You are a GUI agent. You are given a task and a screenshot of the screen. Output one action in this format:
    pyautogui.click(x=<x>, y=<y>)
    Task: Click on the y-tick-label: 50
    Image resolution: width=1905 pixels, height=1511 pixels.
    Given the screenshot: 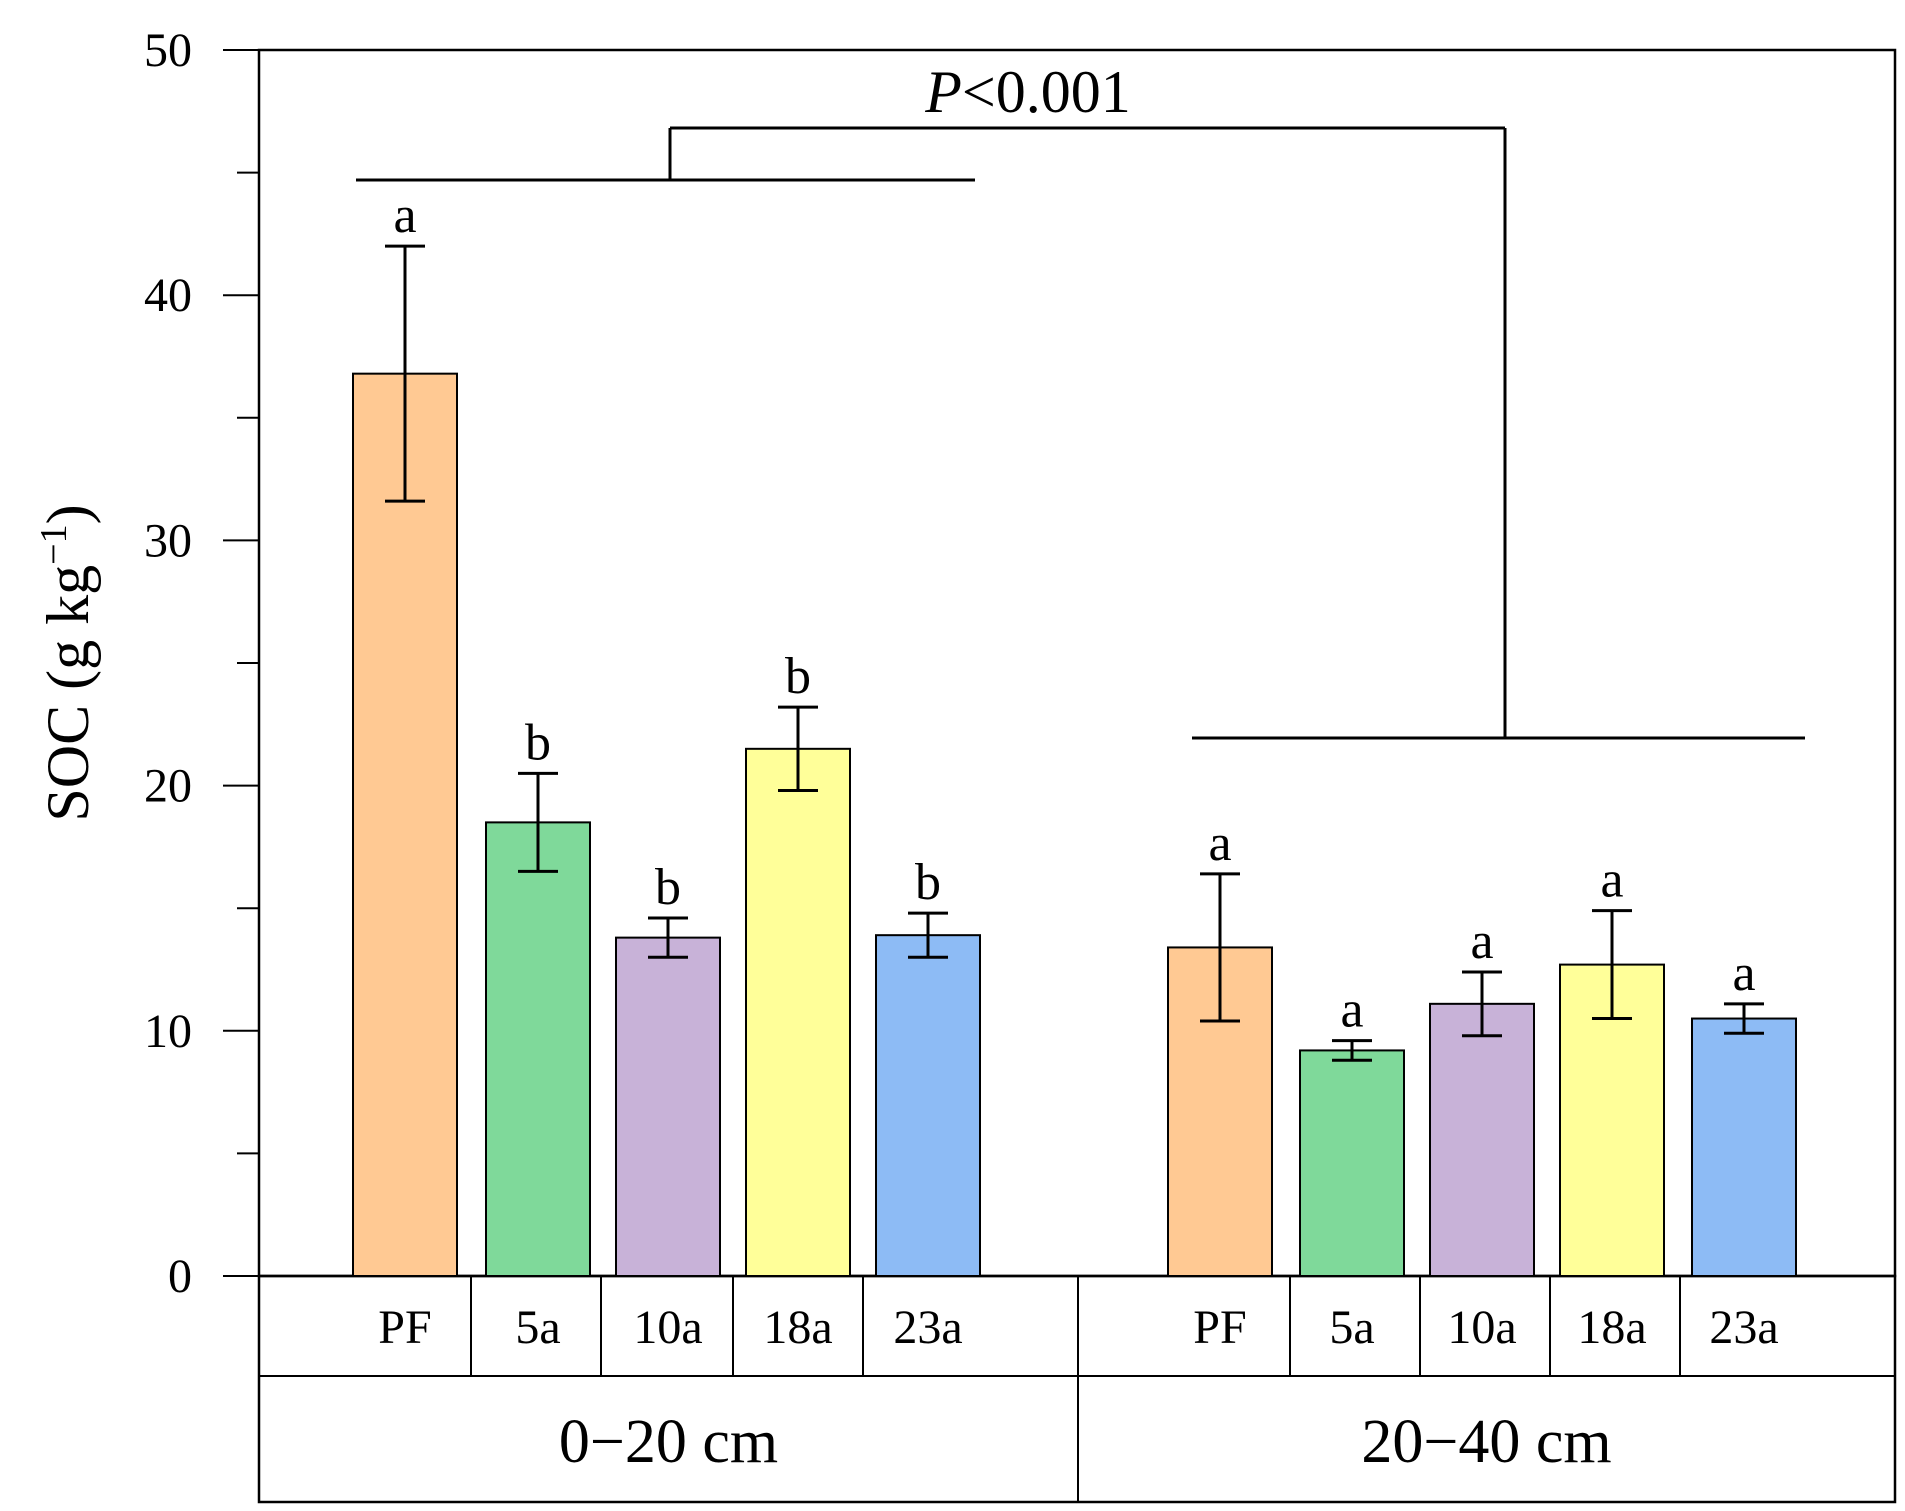 What is the action you would take?
    pyautogui.click(x=168, y=50)
    